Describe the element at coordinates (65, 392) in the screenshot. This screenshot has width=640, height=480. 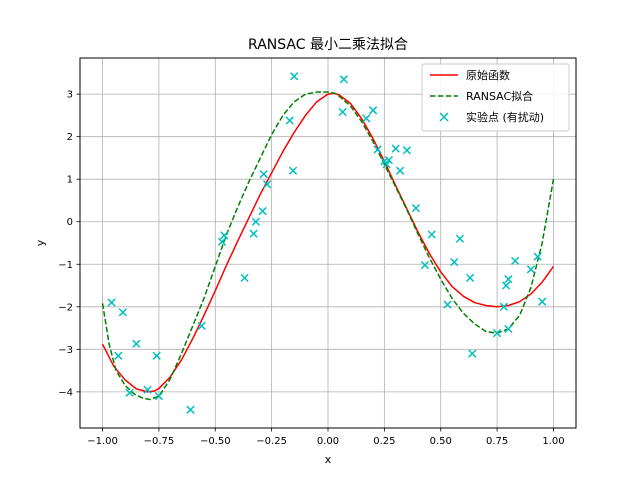
I see `y-tick-label: −4` at that location.